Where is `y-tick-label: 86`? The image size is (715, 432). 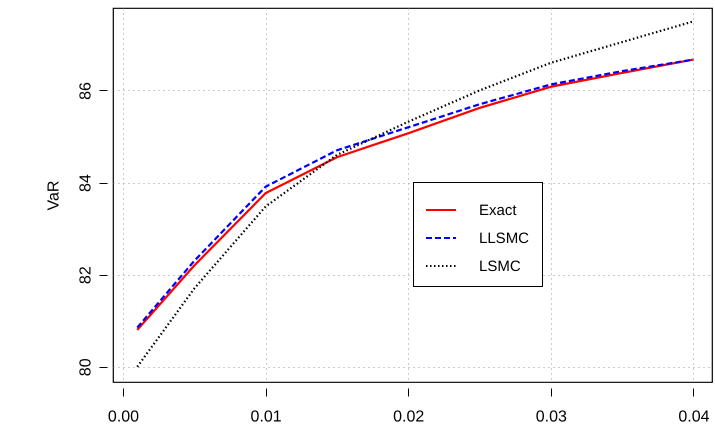 y-tick-label: 86 is located at coordinates (86, 91).